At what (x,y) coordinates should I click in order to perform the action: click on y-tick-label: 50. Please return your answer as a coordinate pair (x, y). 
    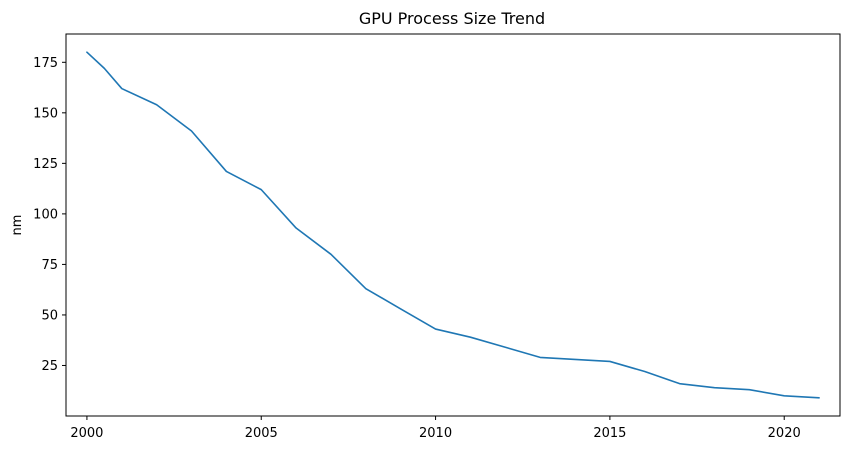
    Looking at the image, I should click on (49, 315).